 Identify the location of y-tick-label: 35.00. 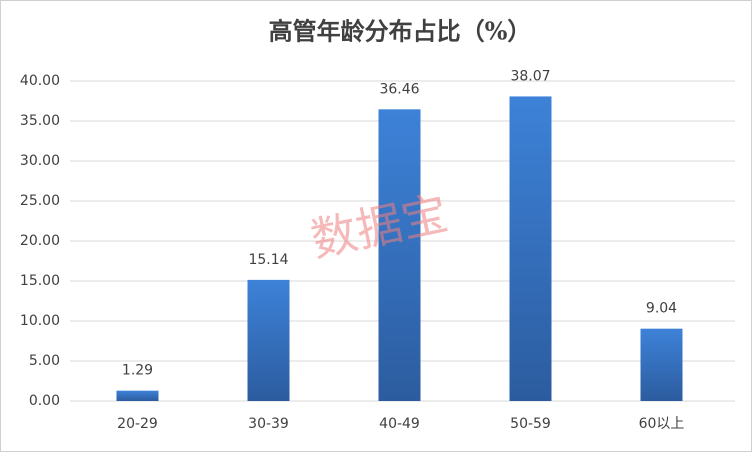
(40, 121).